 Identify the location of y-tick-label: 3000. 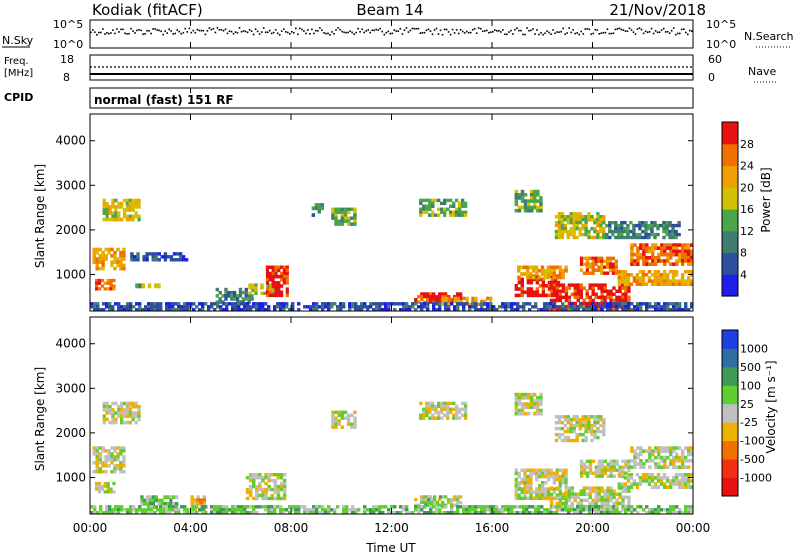
(70, 388).